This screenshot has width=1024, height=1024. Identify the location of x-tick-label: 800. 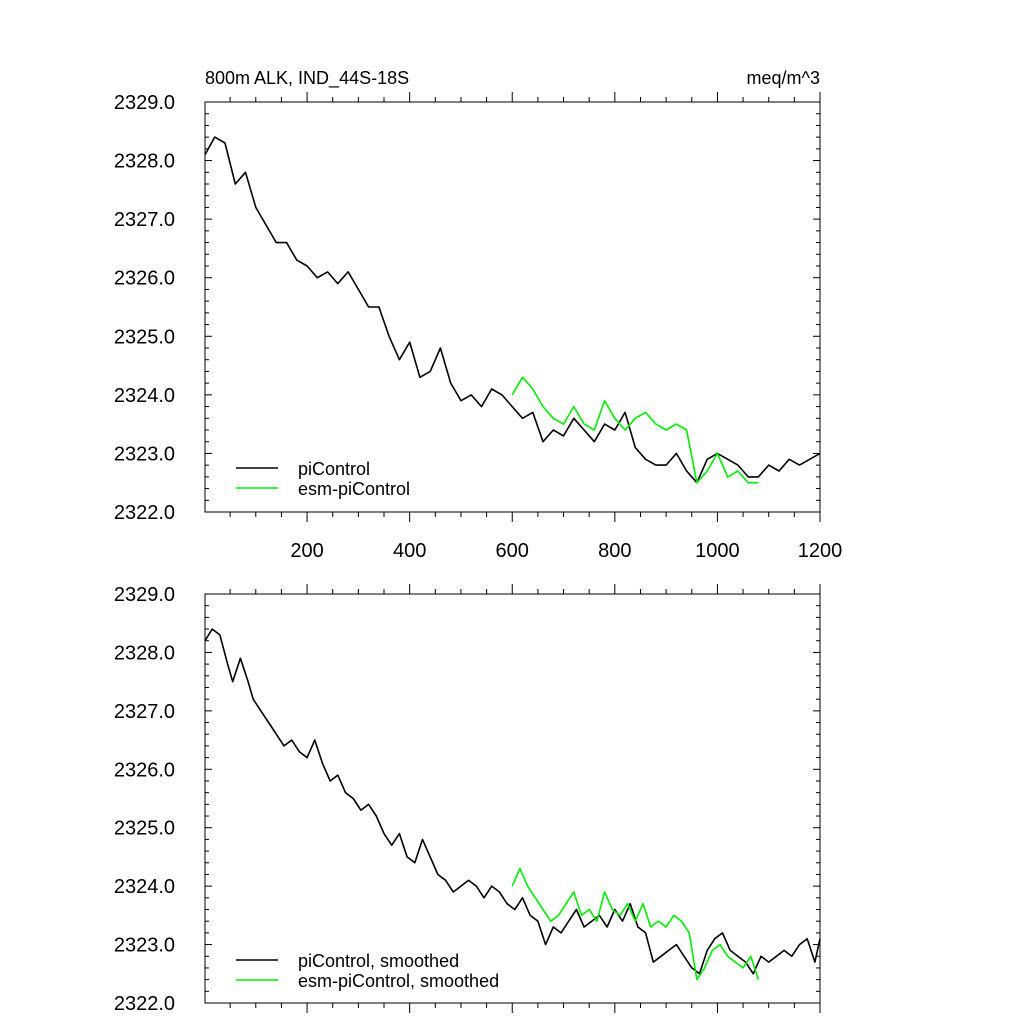
(614, 551).